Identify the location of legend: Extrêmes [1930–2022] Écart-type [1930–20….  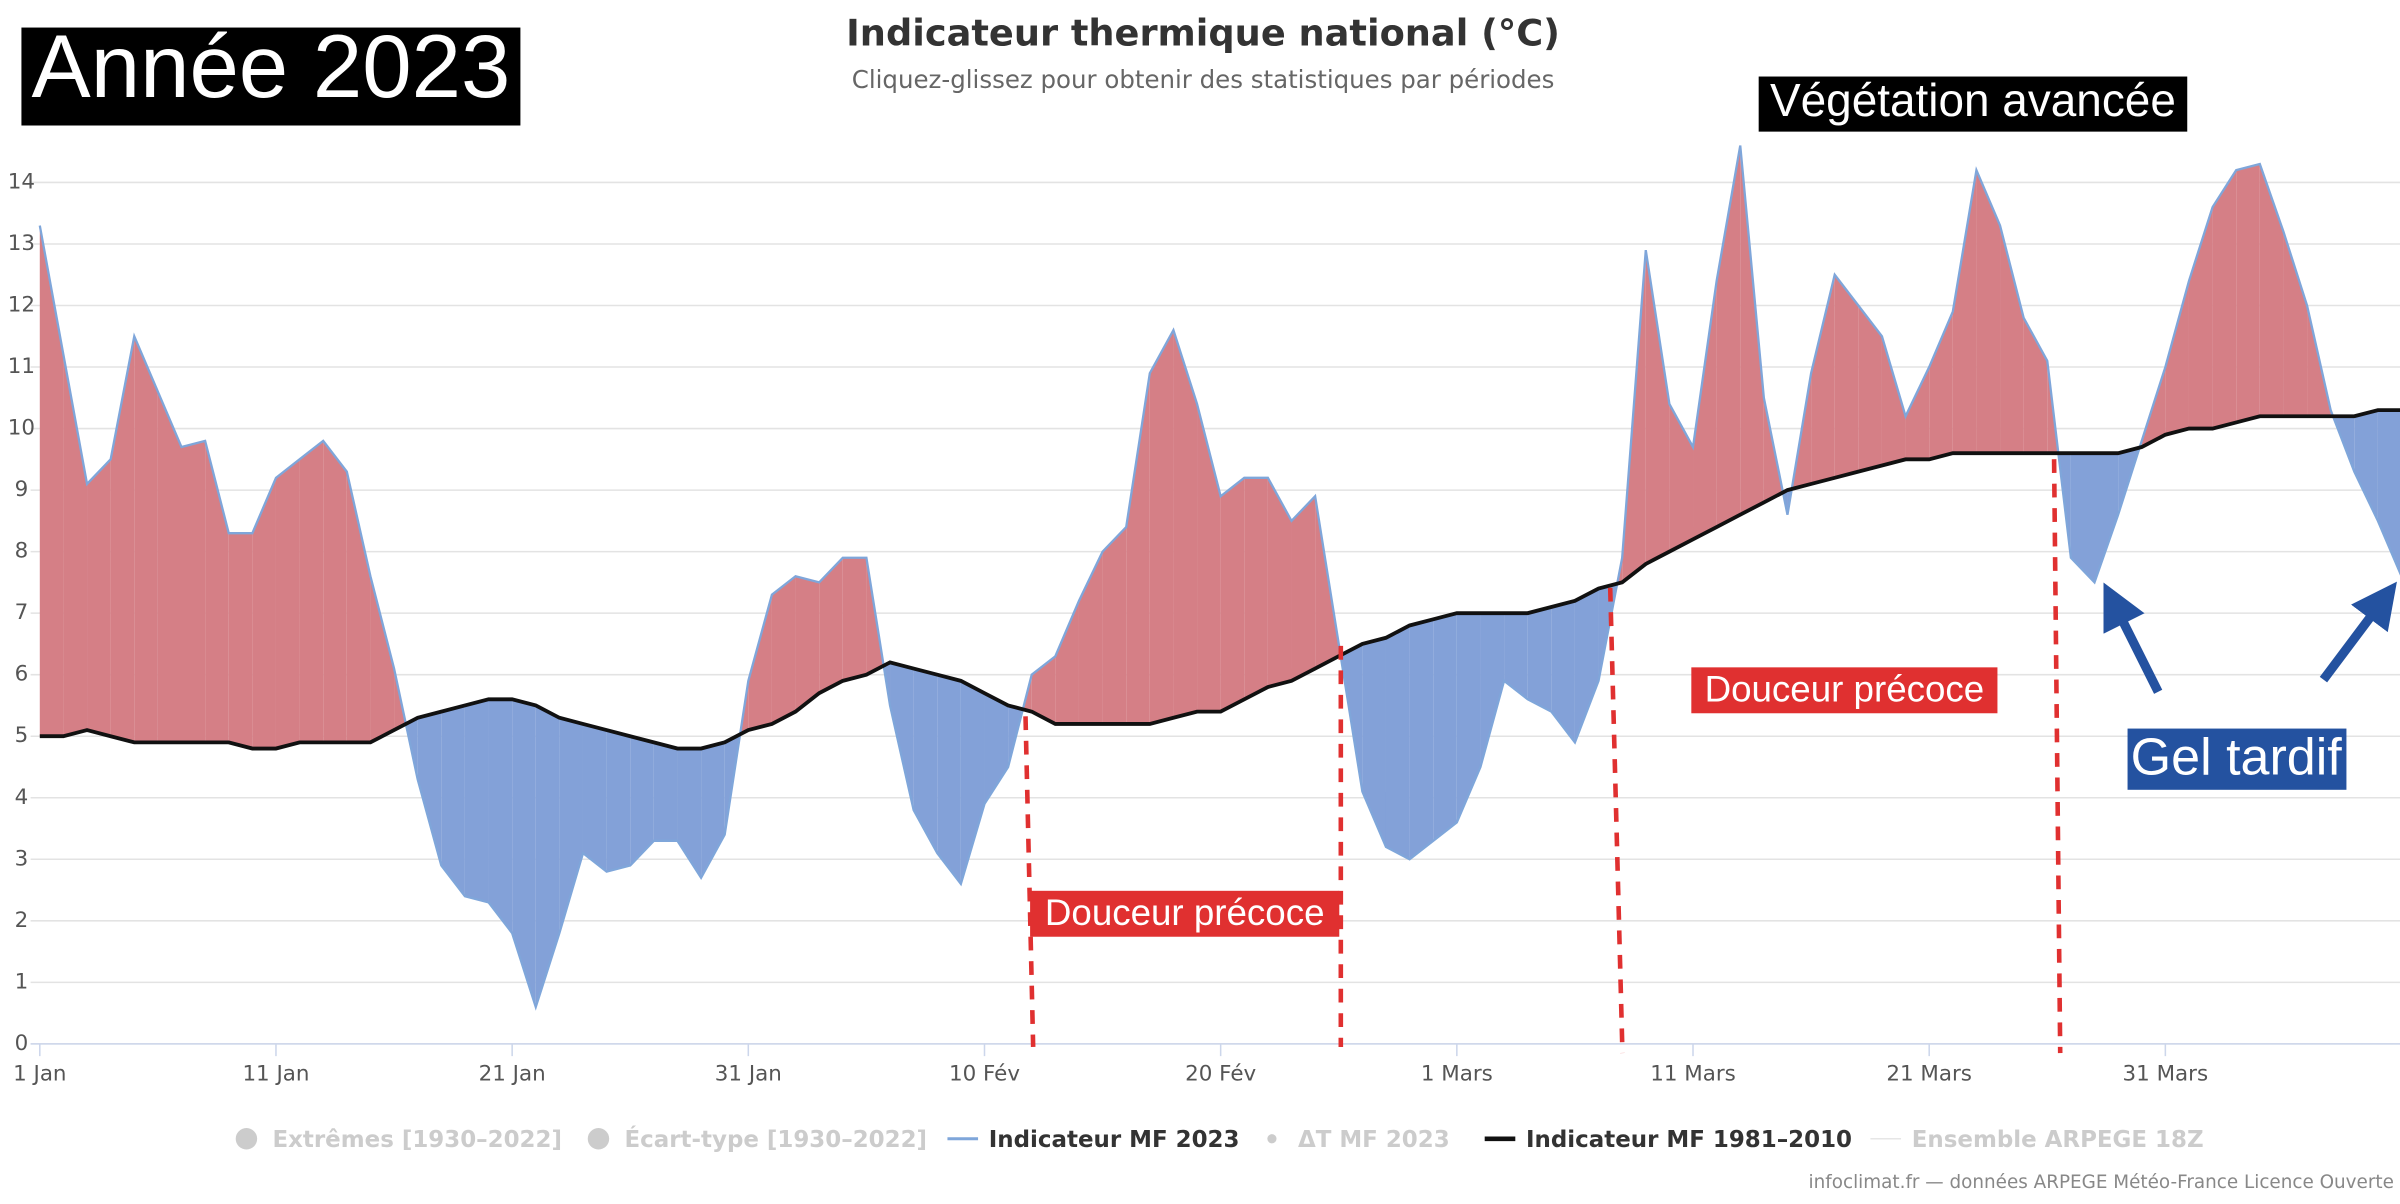
(1219, 1139).